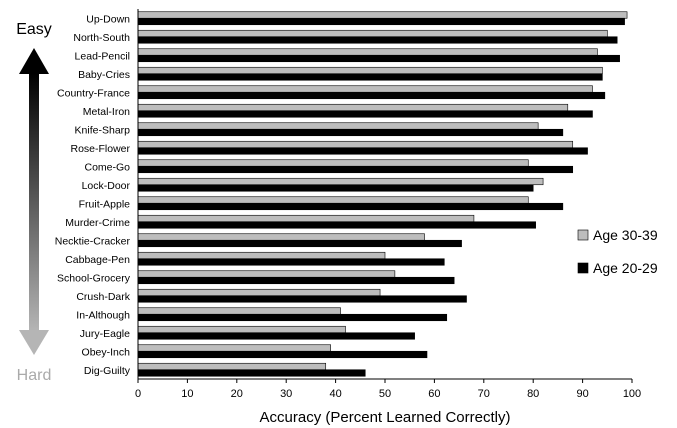 Image resolution: width=677 pixels, height=428 pixels. I want to click on x-axis-title: Accuracy (Percent Learned Correctly), so click(385, 417).